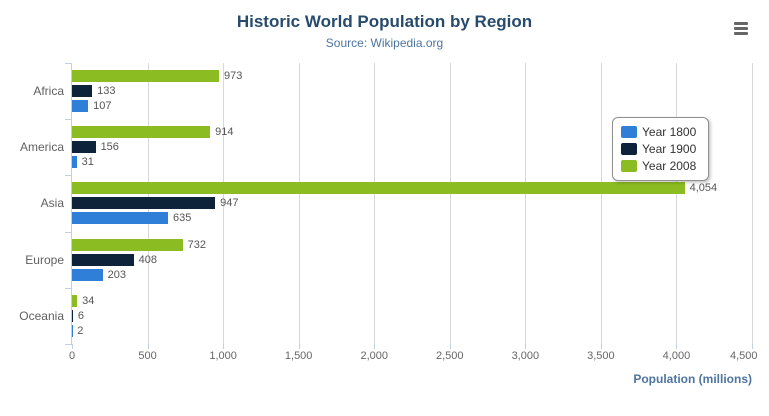 This screenshot has width=769, height=416. I want to click on bar-value-label: 6, so click(81, 315).